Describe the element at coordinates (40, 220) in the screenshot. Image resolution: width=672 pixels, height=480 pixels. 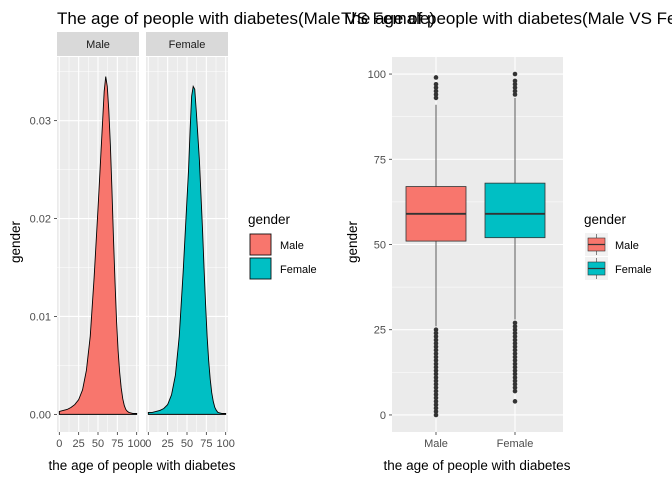
I see `density-y-tick-label: 0.02` at that location.